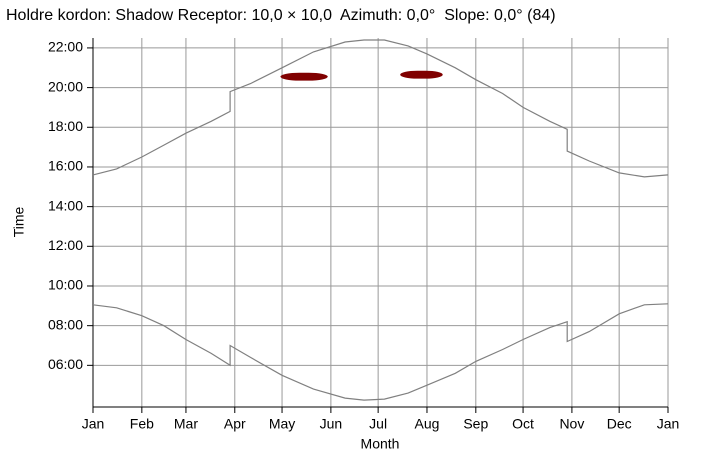  What do you see at coordinates (571, 424) in the screenshot?
I see `x-tick-label: Nov` at bounding box center [571, 424].